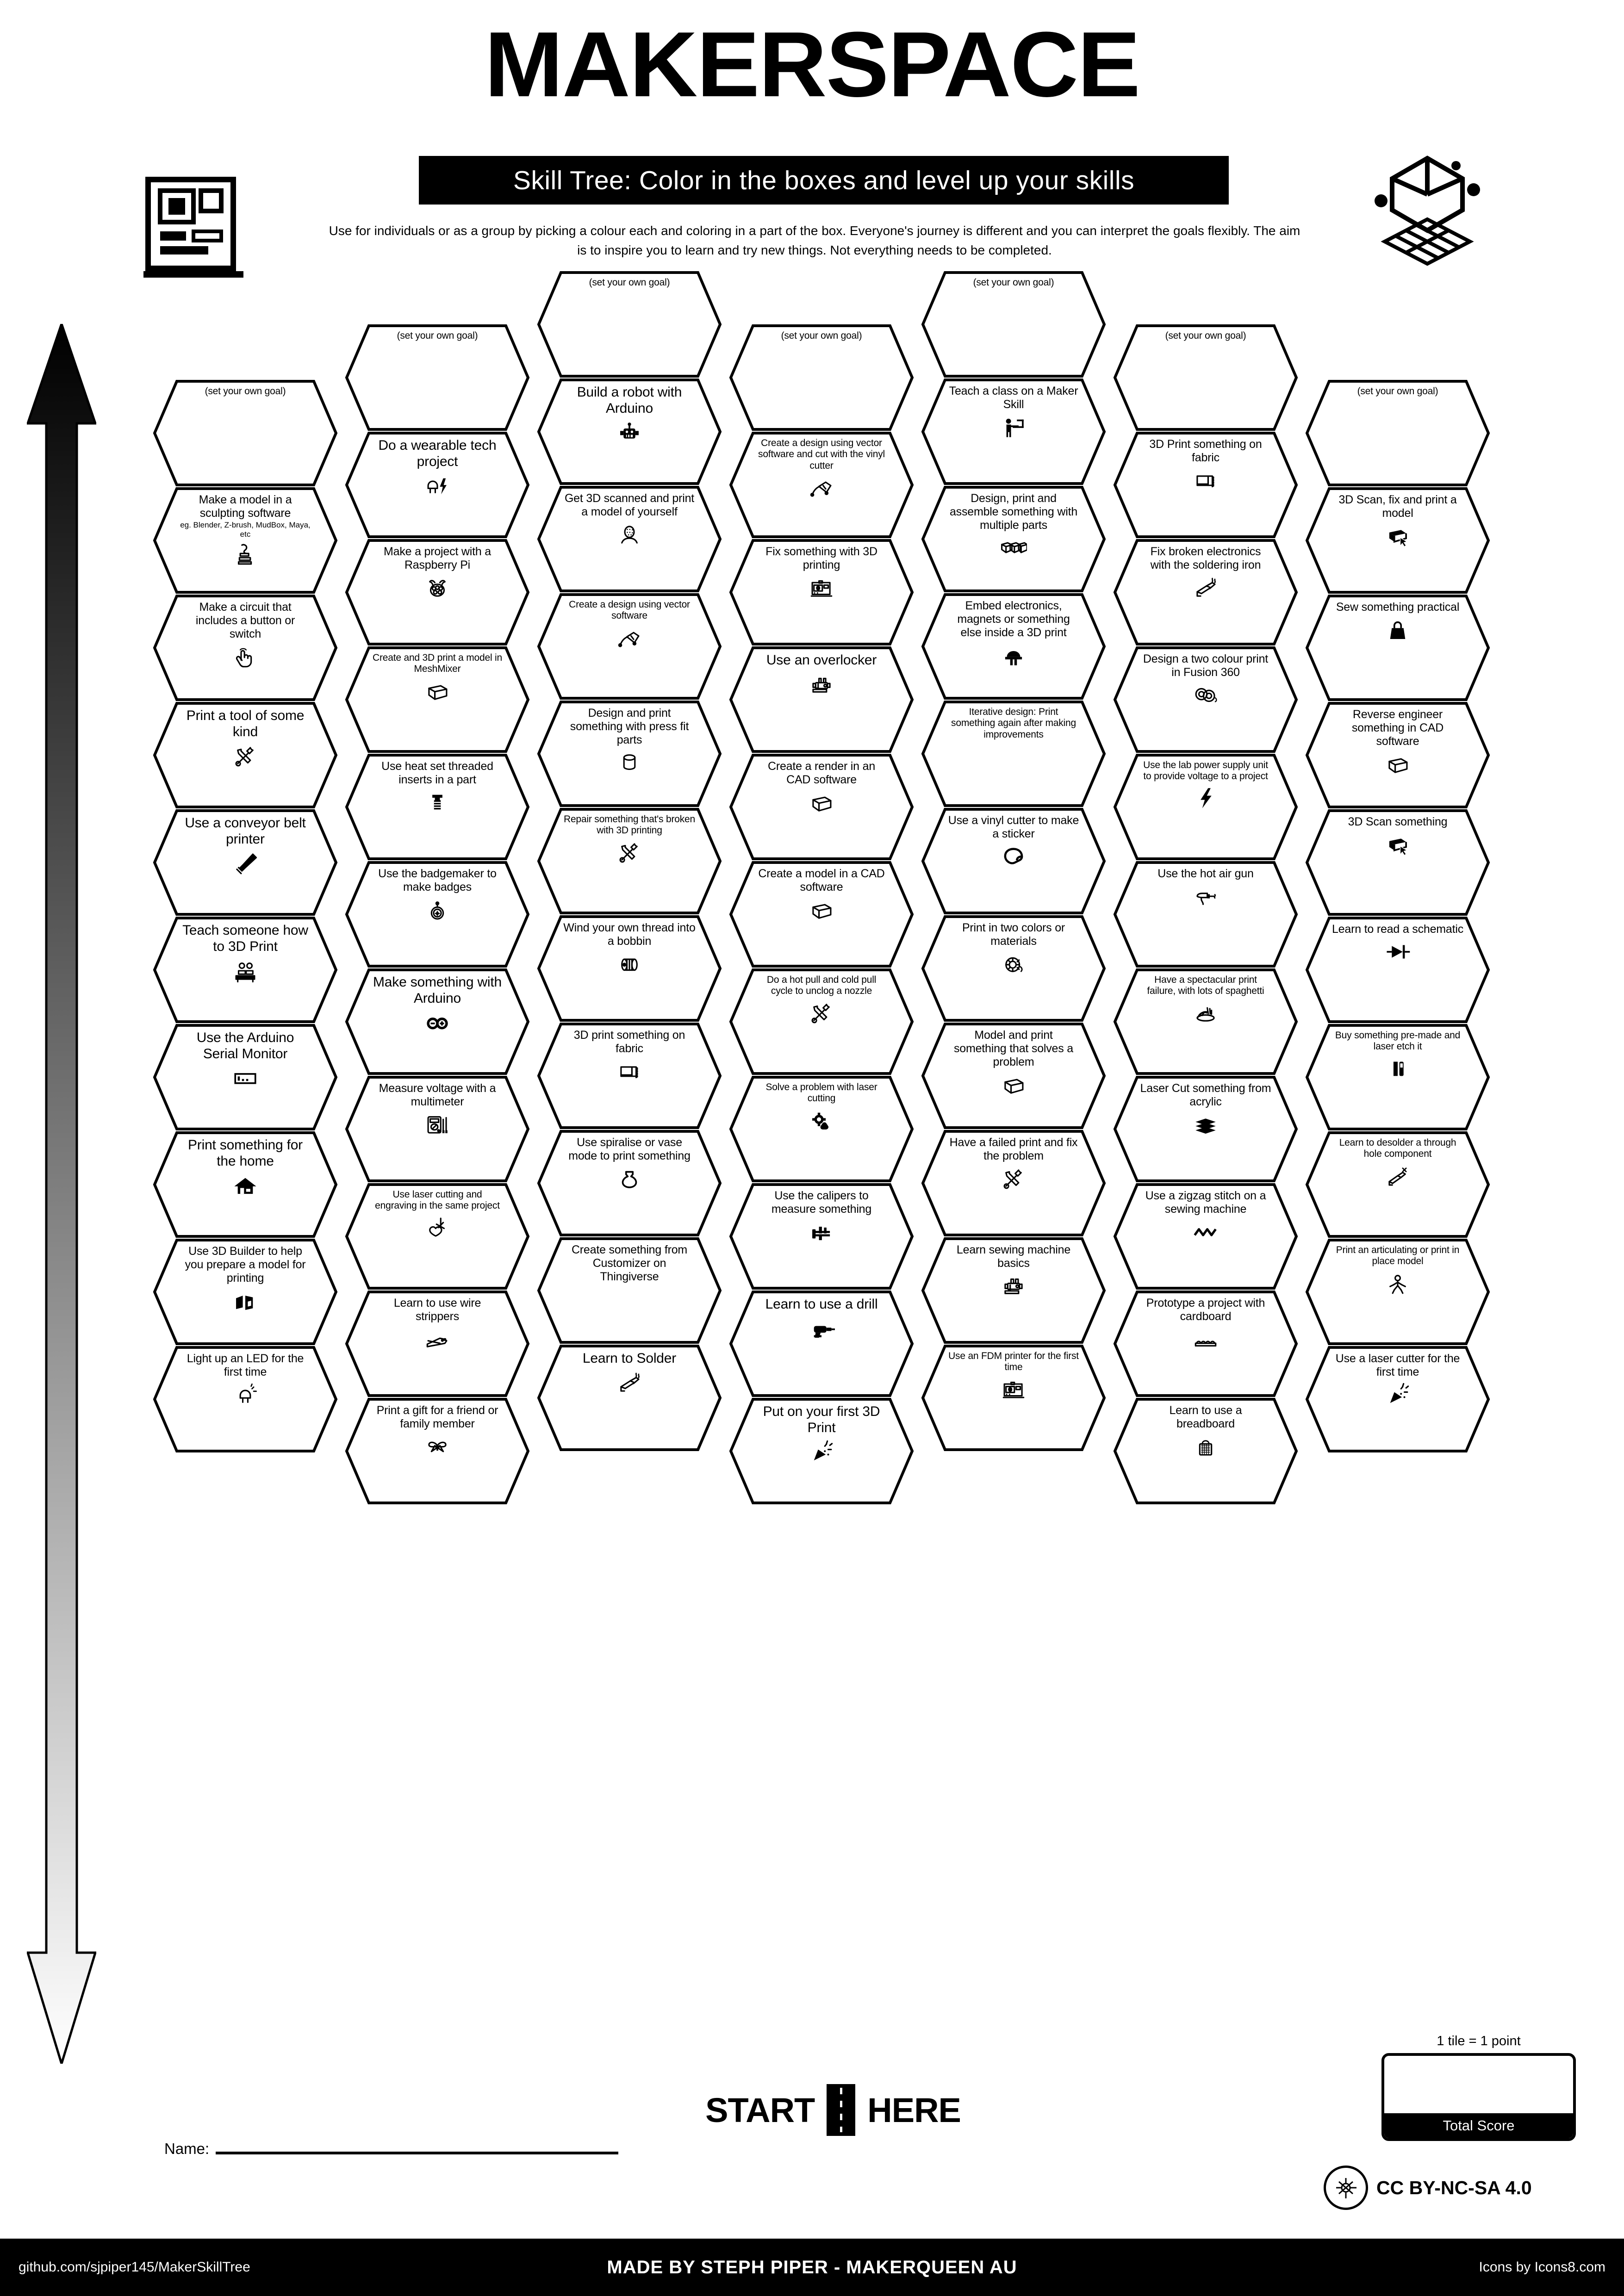  What do you see at coordinates (1479, 2041) in the screenshot?
I see `tile-point-note: 1 tile = 1 point` at bounding box center [1479, 2041].